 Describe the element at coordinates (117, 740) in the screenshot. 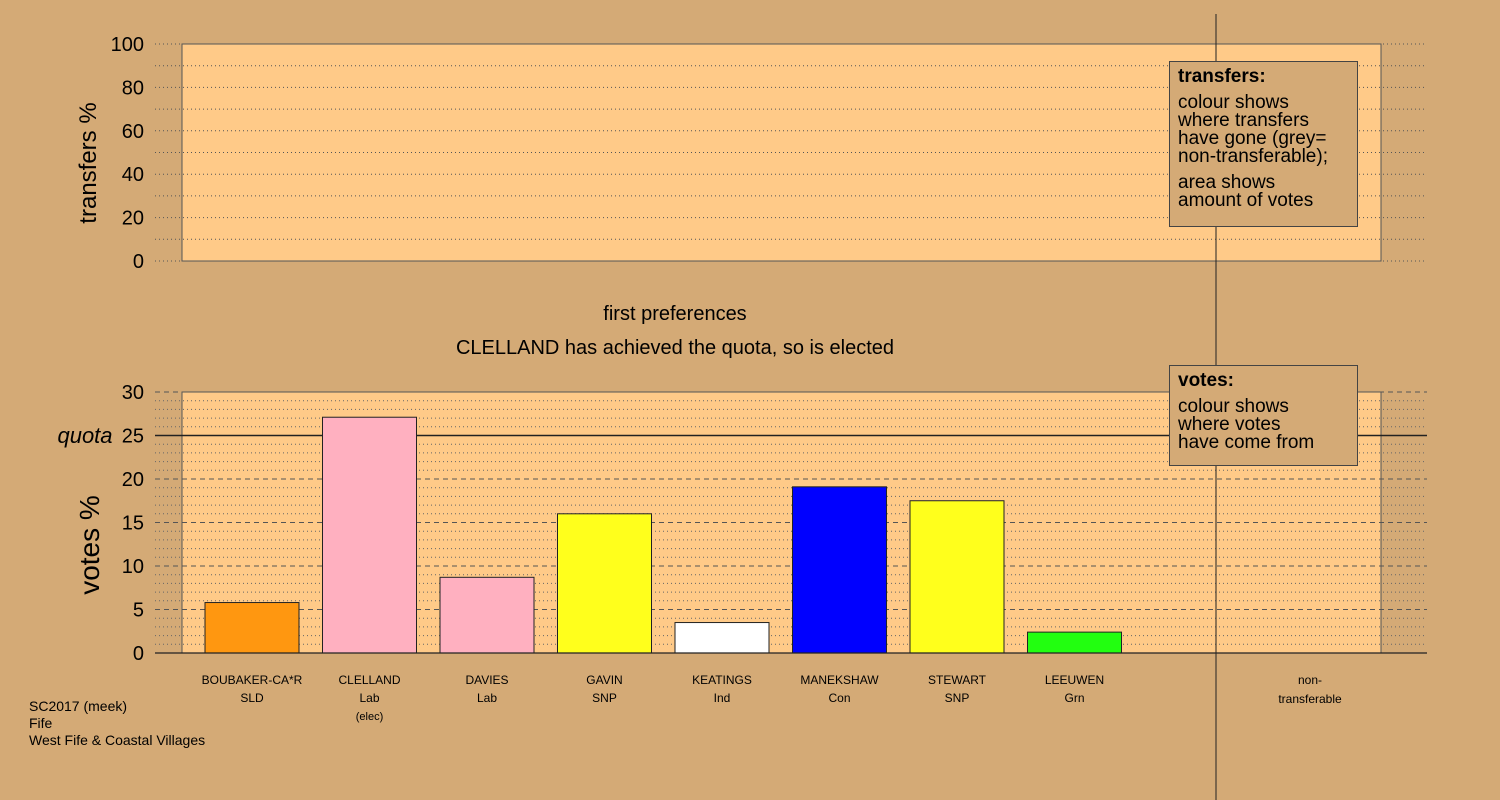

I see `footer-ward: West Fife & Coastal Villages` at that location.